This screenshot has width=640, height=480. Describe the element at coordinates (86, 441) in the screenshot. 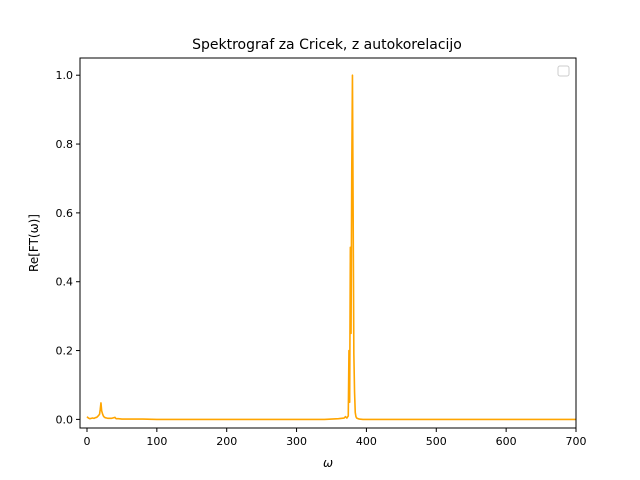

I see `x-tick-label: 0` at that location.